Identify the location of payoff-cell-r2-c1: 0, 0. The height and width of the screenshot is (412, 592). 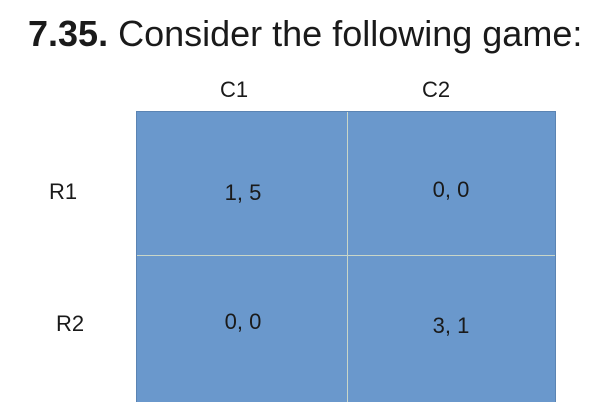
(243, 321).